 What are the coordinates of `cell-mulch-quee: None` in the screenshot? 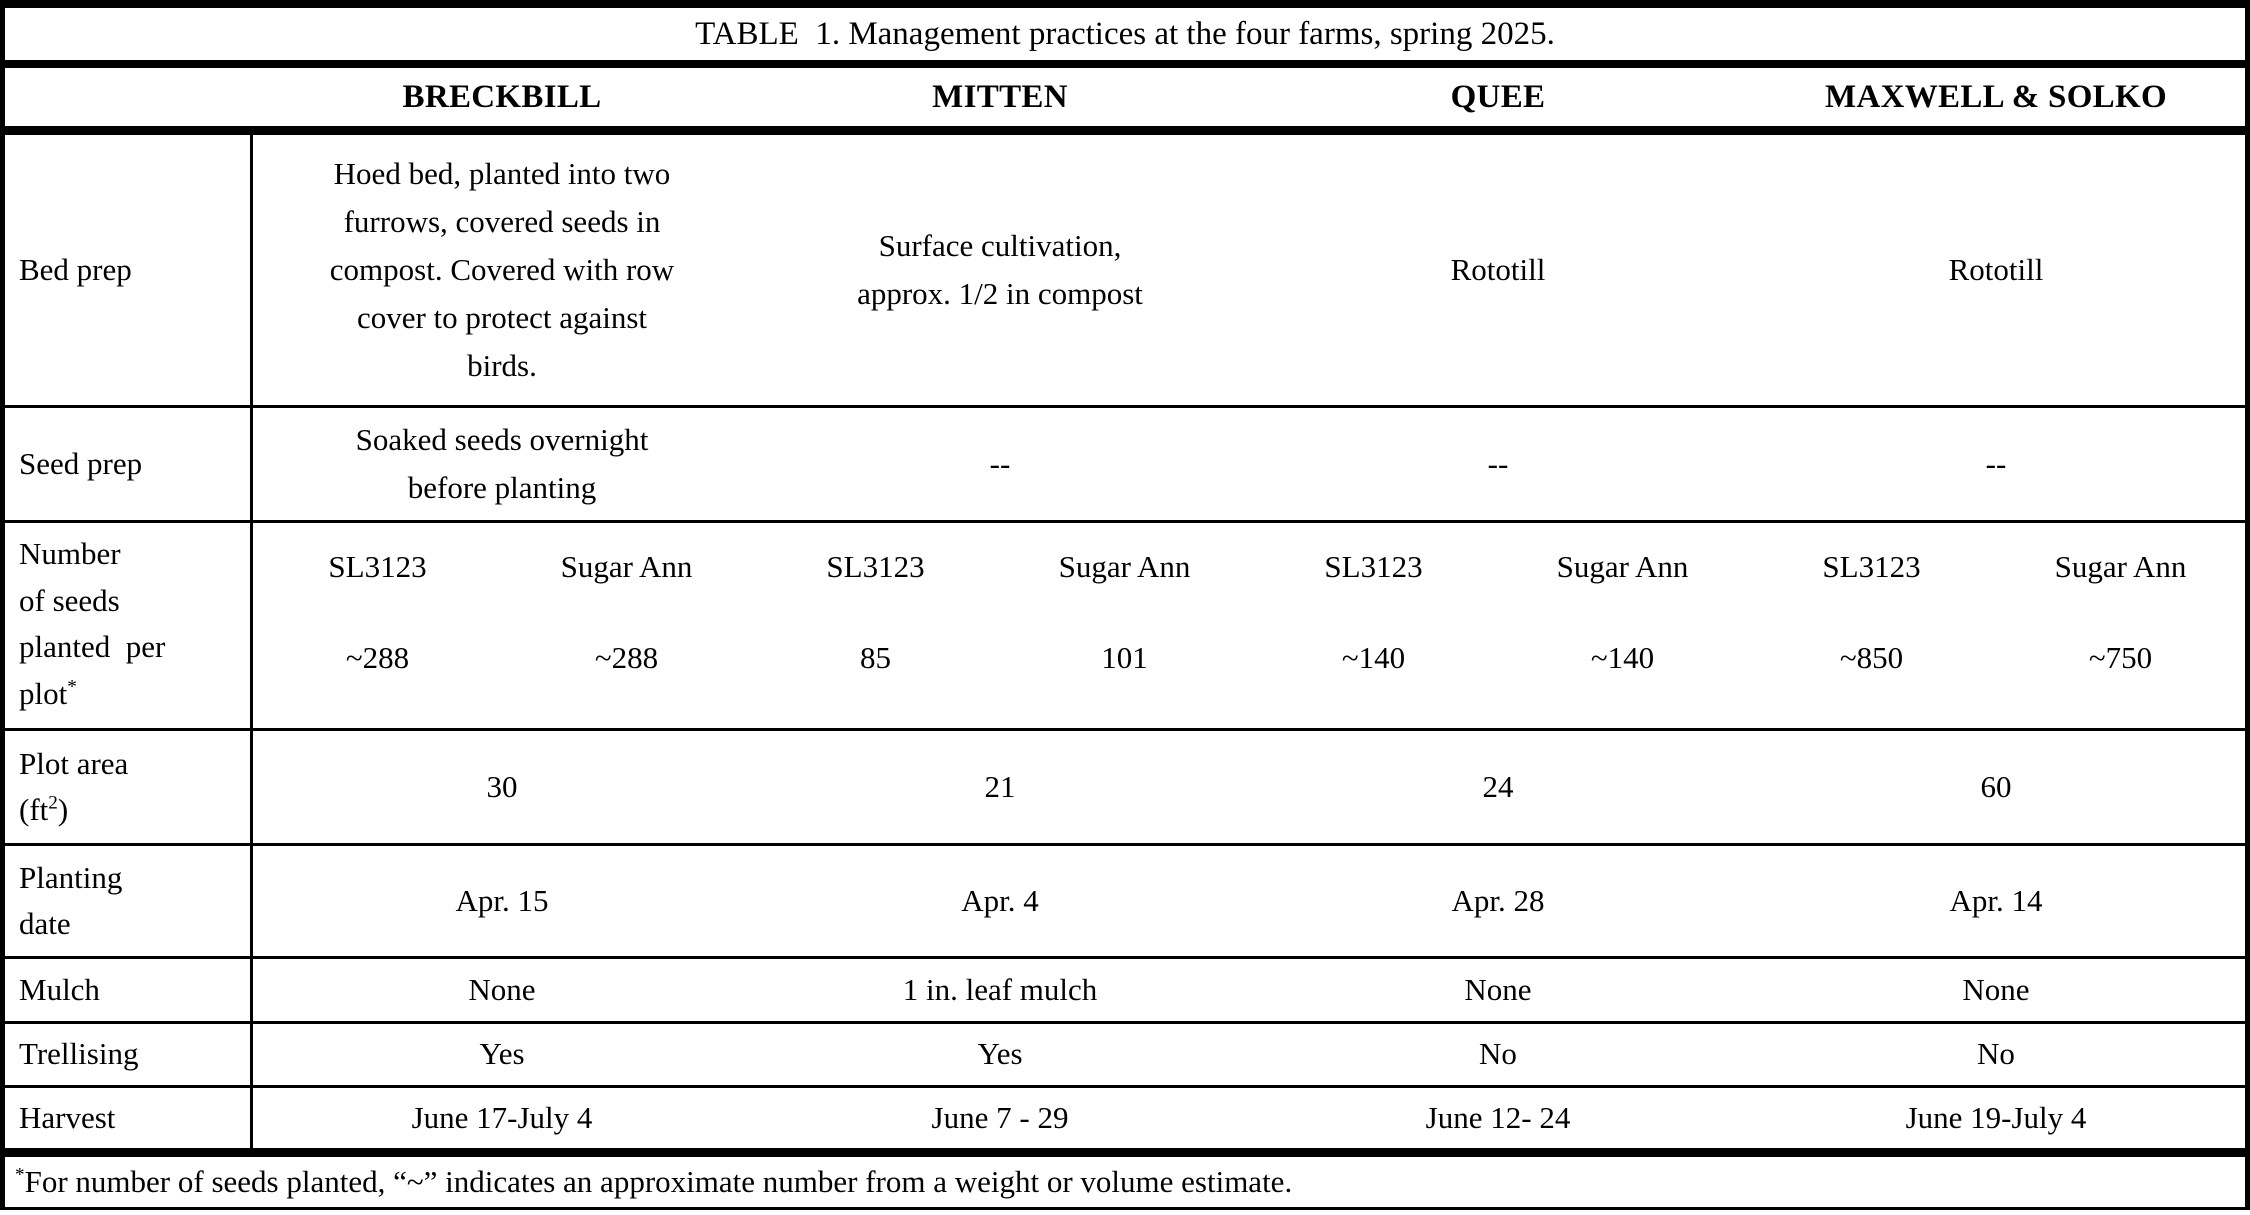 It's located at (1498, 989).